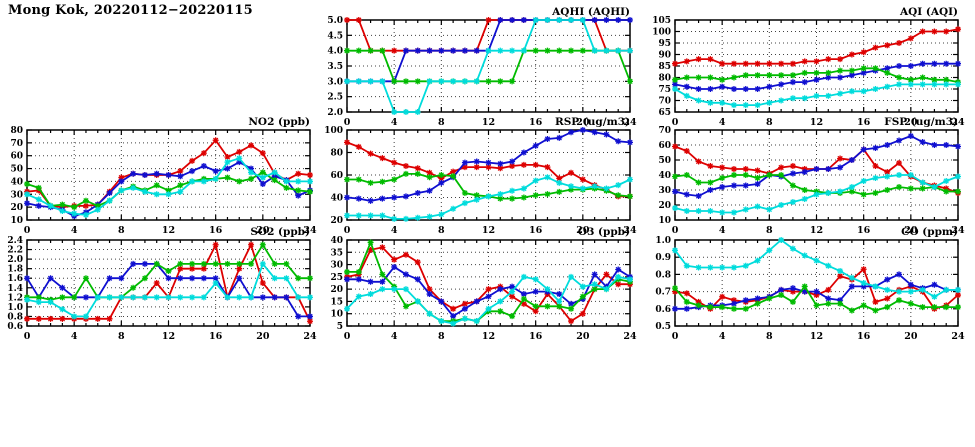 Image resolution: width=975 pixels, height=447 pixels. Describe the element at coordinates (336, 302) in the screenshot. I see `y-tick-label: 15` at that location.